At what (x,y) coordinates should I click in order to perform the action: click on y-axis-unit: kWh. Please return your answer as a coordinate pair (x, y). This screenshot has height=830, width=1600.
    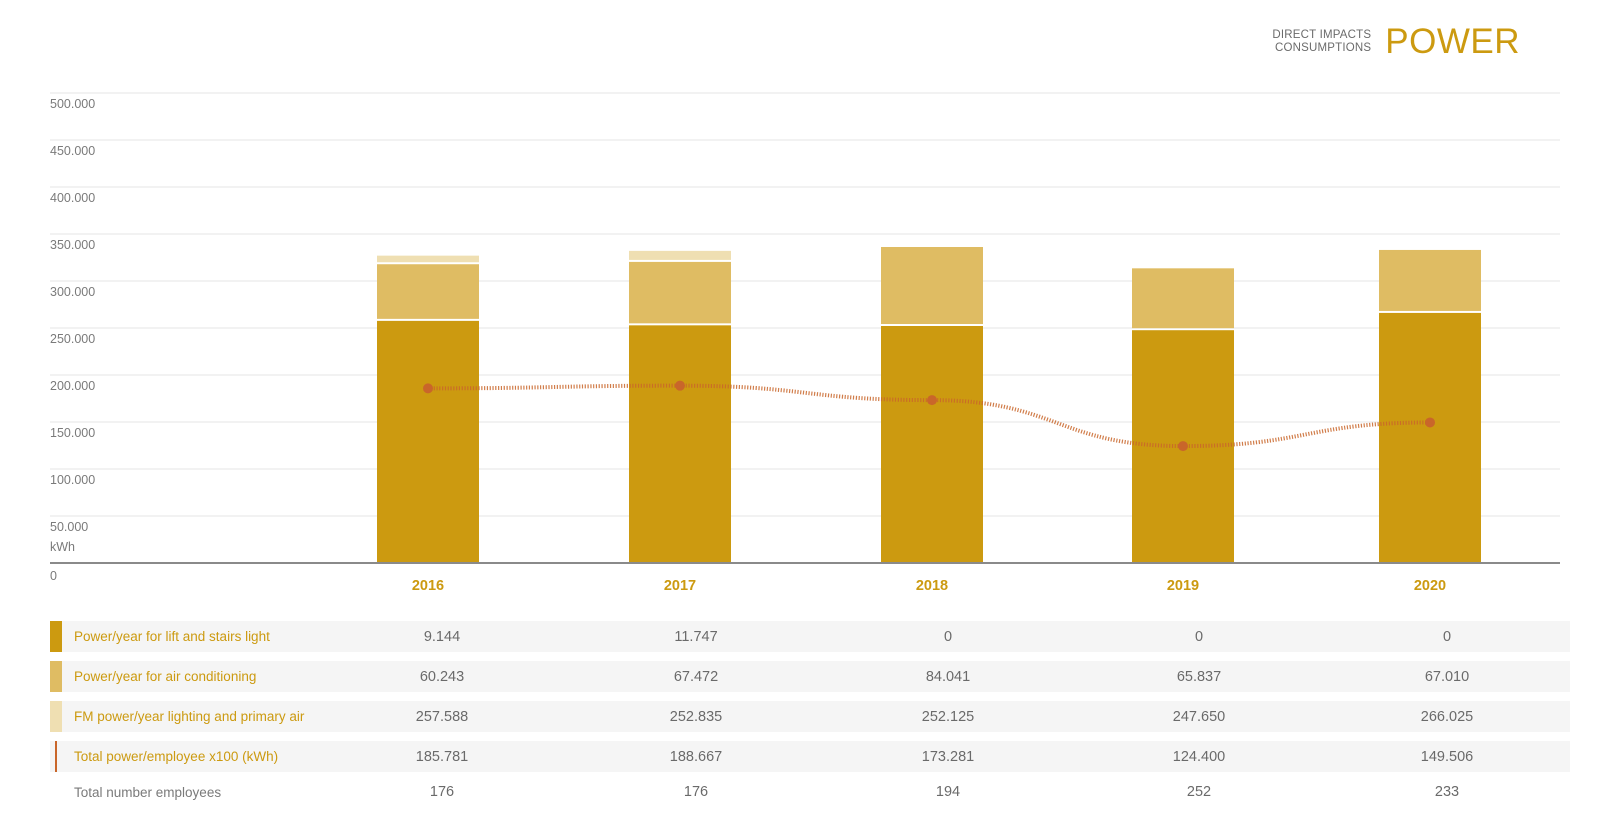
    Looking at the image, I should click on (62, 547).